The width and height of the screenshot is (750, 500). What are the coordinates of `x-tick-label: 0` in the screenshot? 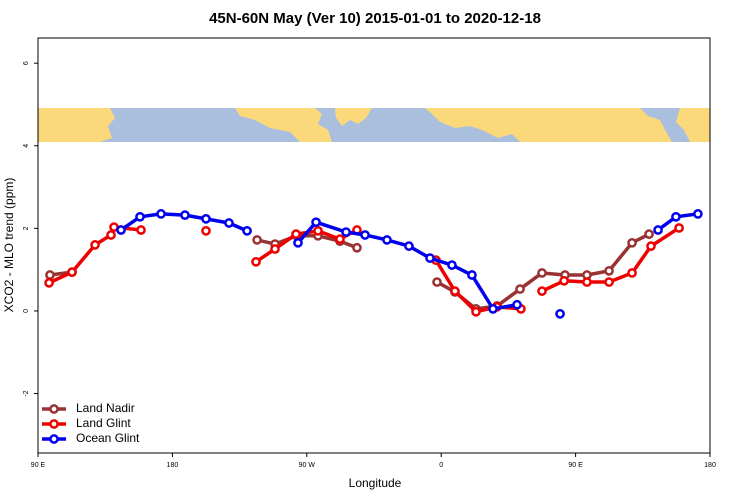 It's located at (441, 465).